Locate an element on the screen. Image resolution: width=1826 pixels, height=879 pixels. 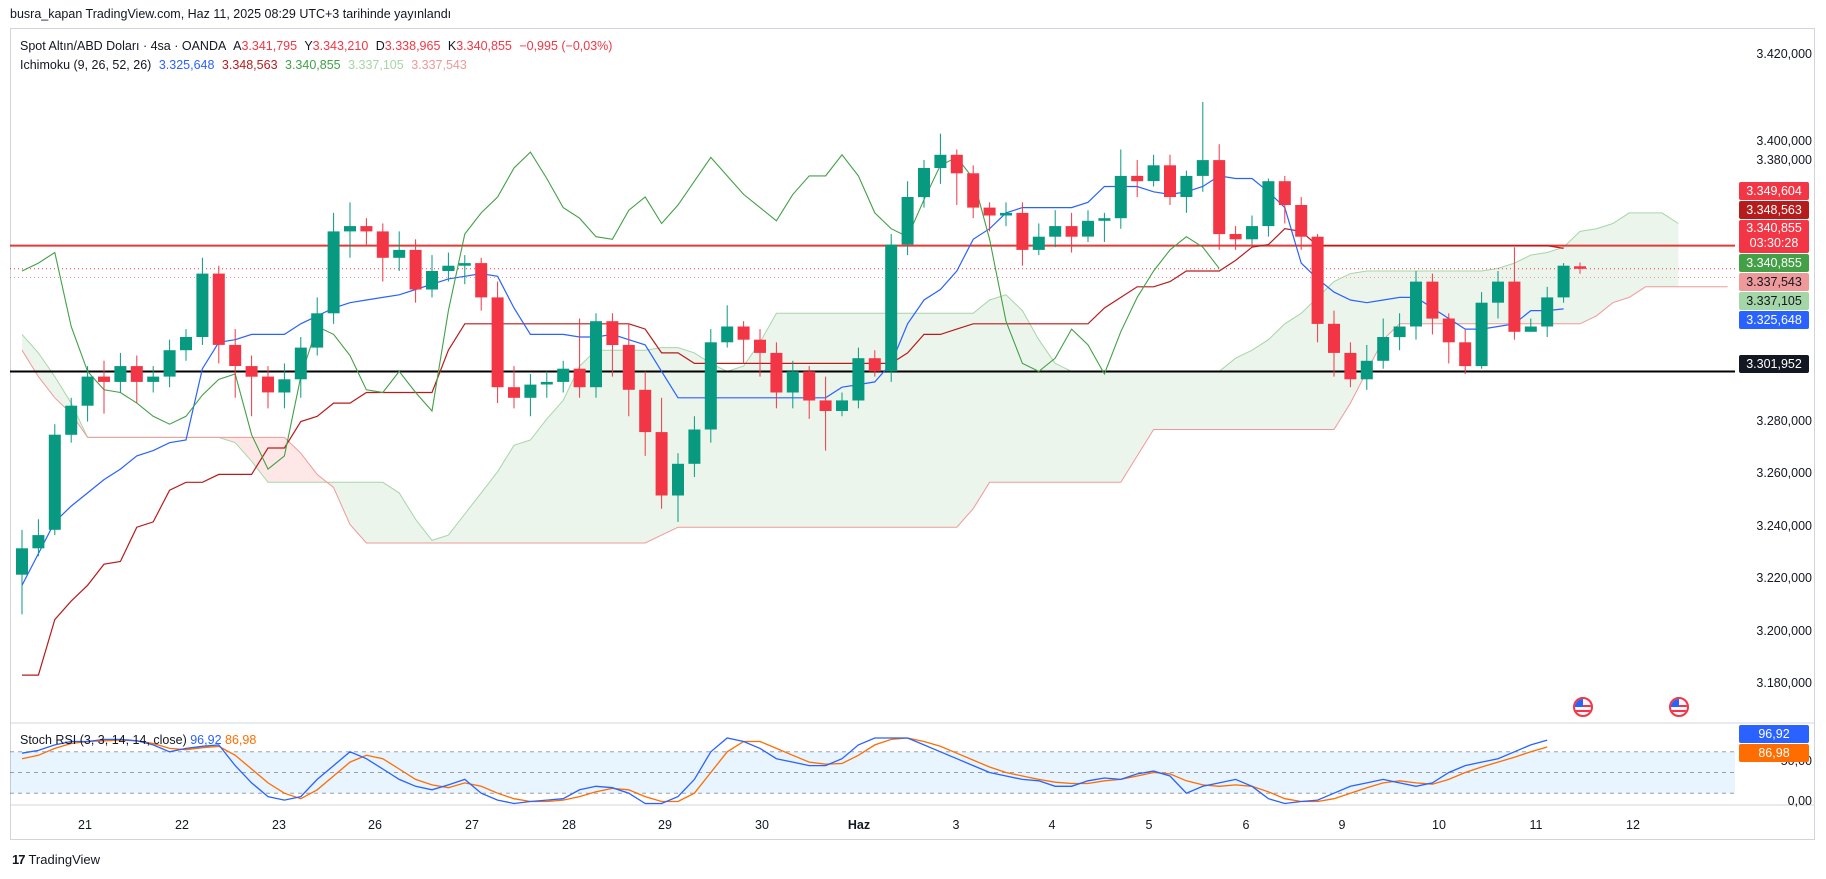
price-axis-label: 3.280,000 is located at coordinates (1784, 421).